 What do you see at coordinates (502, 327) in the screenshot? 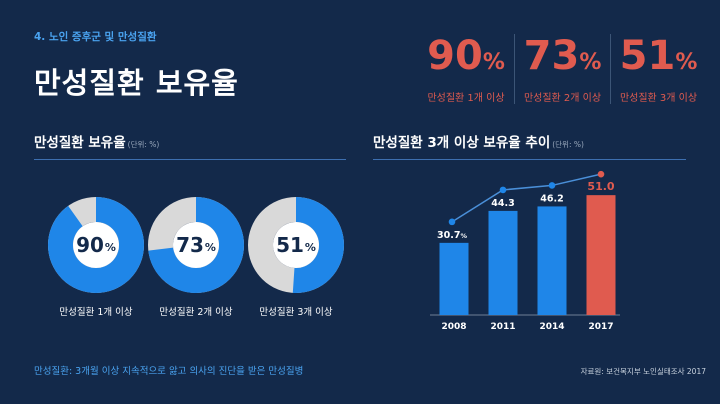
I see `x-tick-label: 2011` at bounding box center [502, 327].